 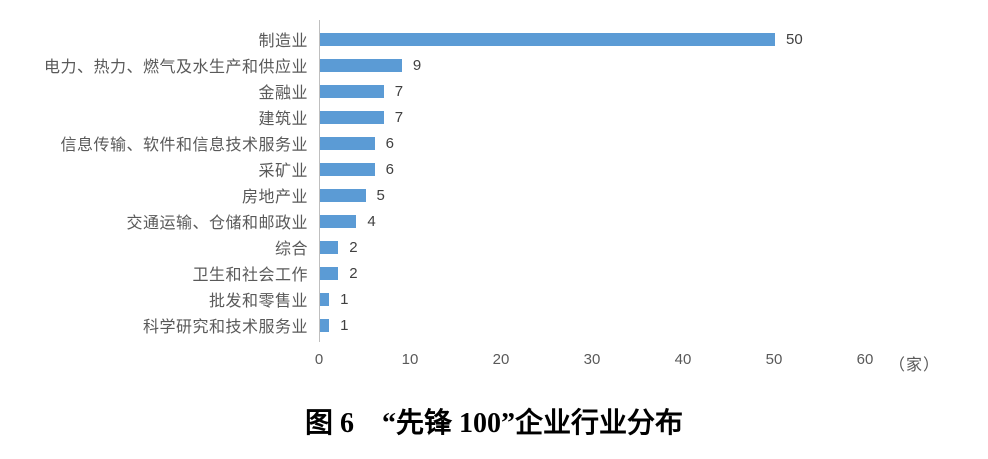 I want to click on category-label: 卫生和社会工作, so click(x=250, y=275).